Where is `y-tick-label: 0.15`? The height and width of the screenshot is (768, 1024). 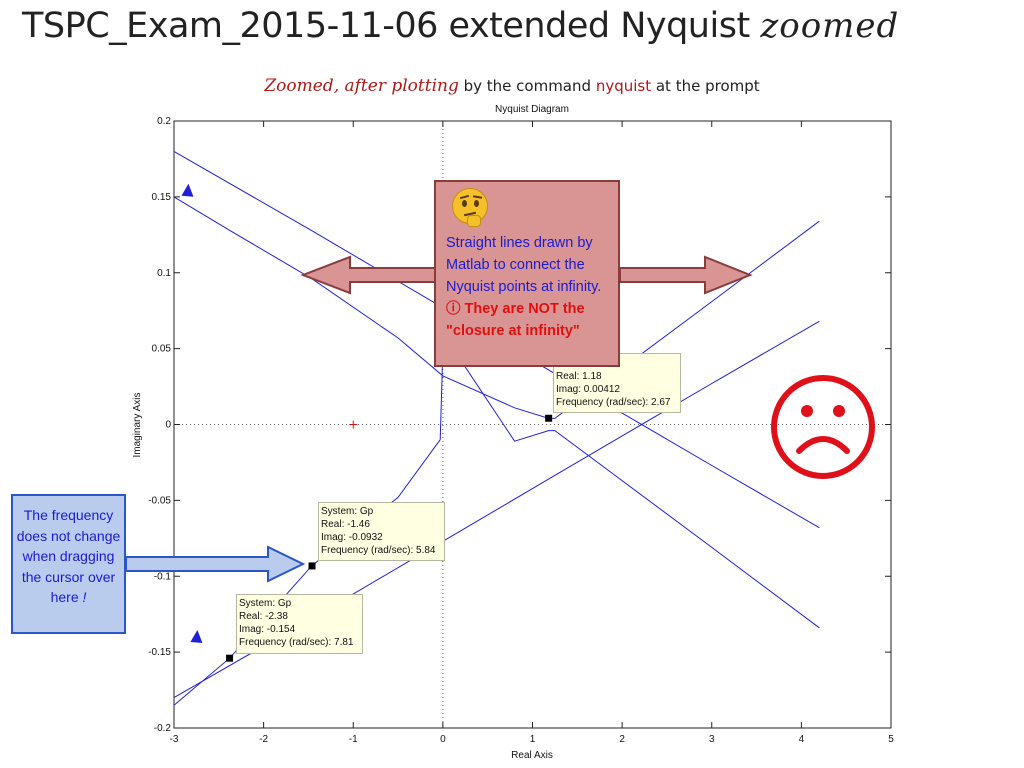 y-tick-label: 0.15 is located at coordinates (162, 197).